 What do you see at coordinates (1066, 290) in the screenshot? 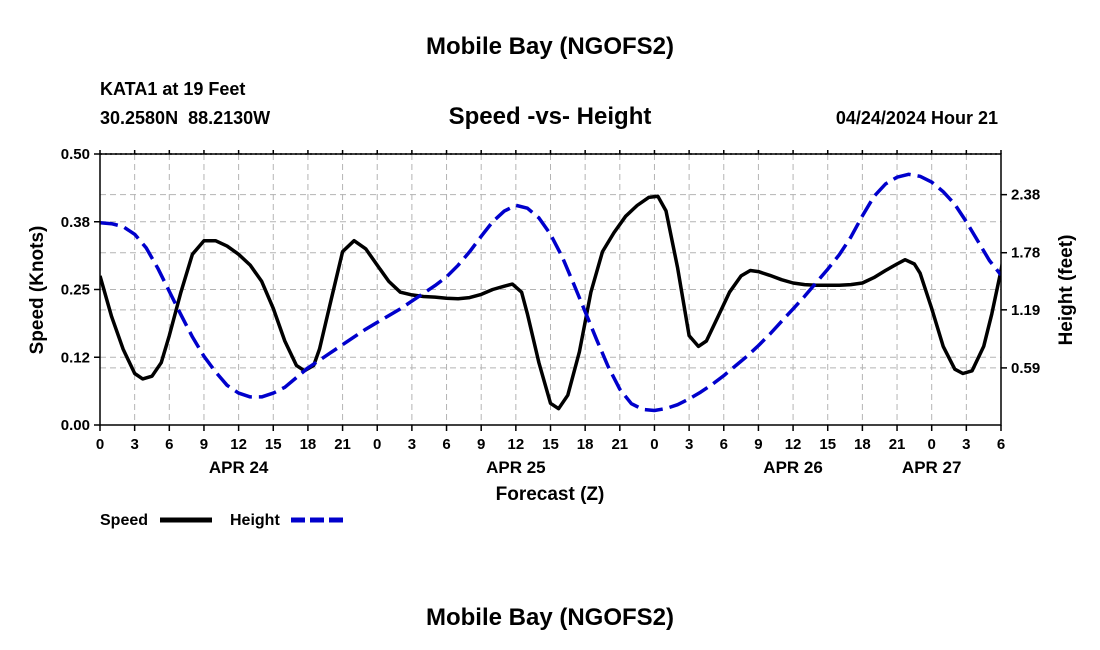
I see `y-axis-right-label: Height (feet)` at bounding box center [1066, 290].